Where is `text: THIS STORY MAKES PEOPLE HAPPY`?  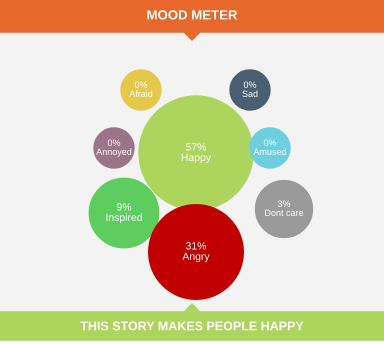 text: THIS STORY MAKES PEOPLE HAPPY is located at coordinates (192, 326).